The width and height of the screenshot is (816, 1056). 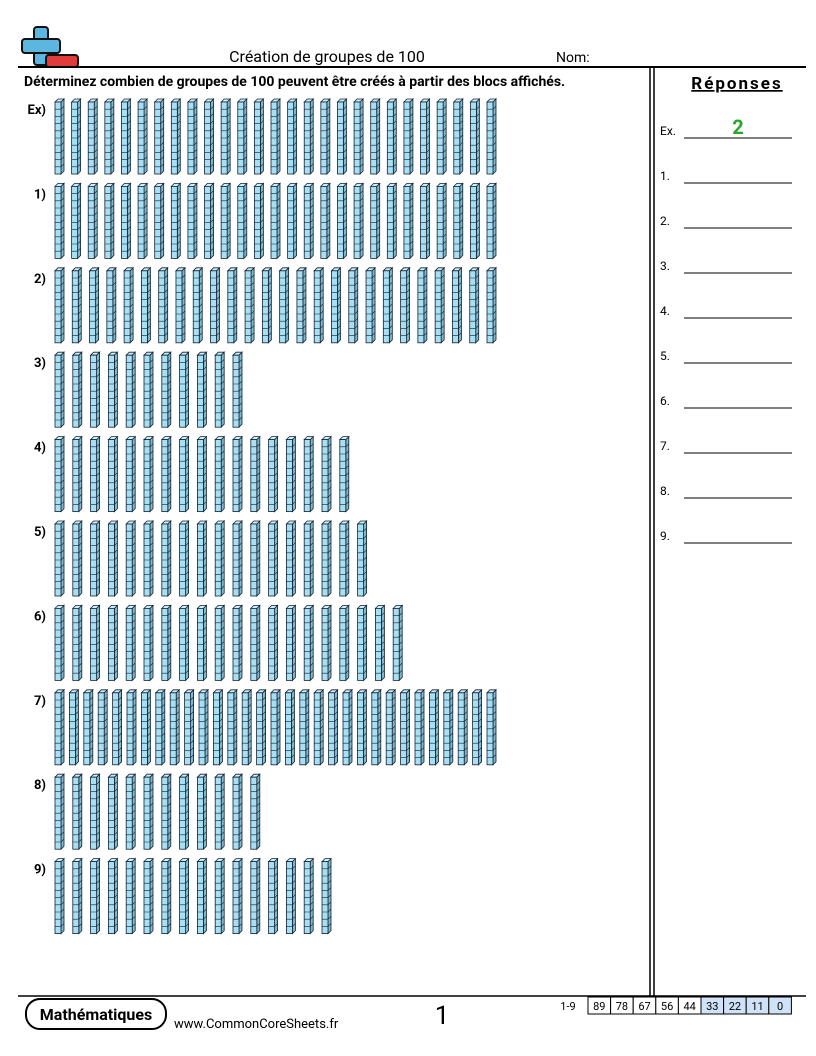 What do you see at coordinates (712, 1006) in the screenshot?
I see `score: 33` at bounding box center [712, 1006].